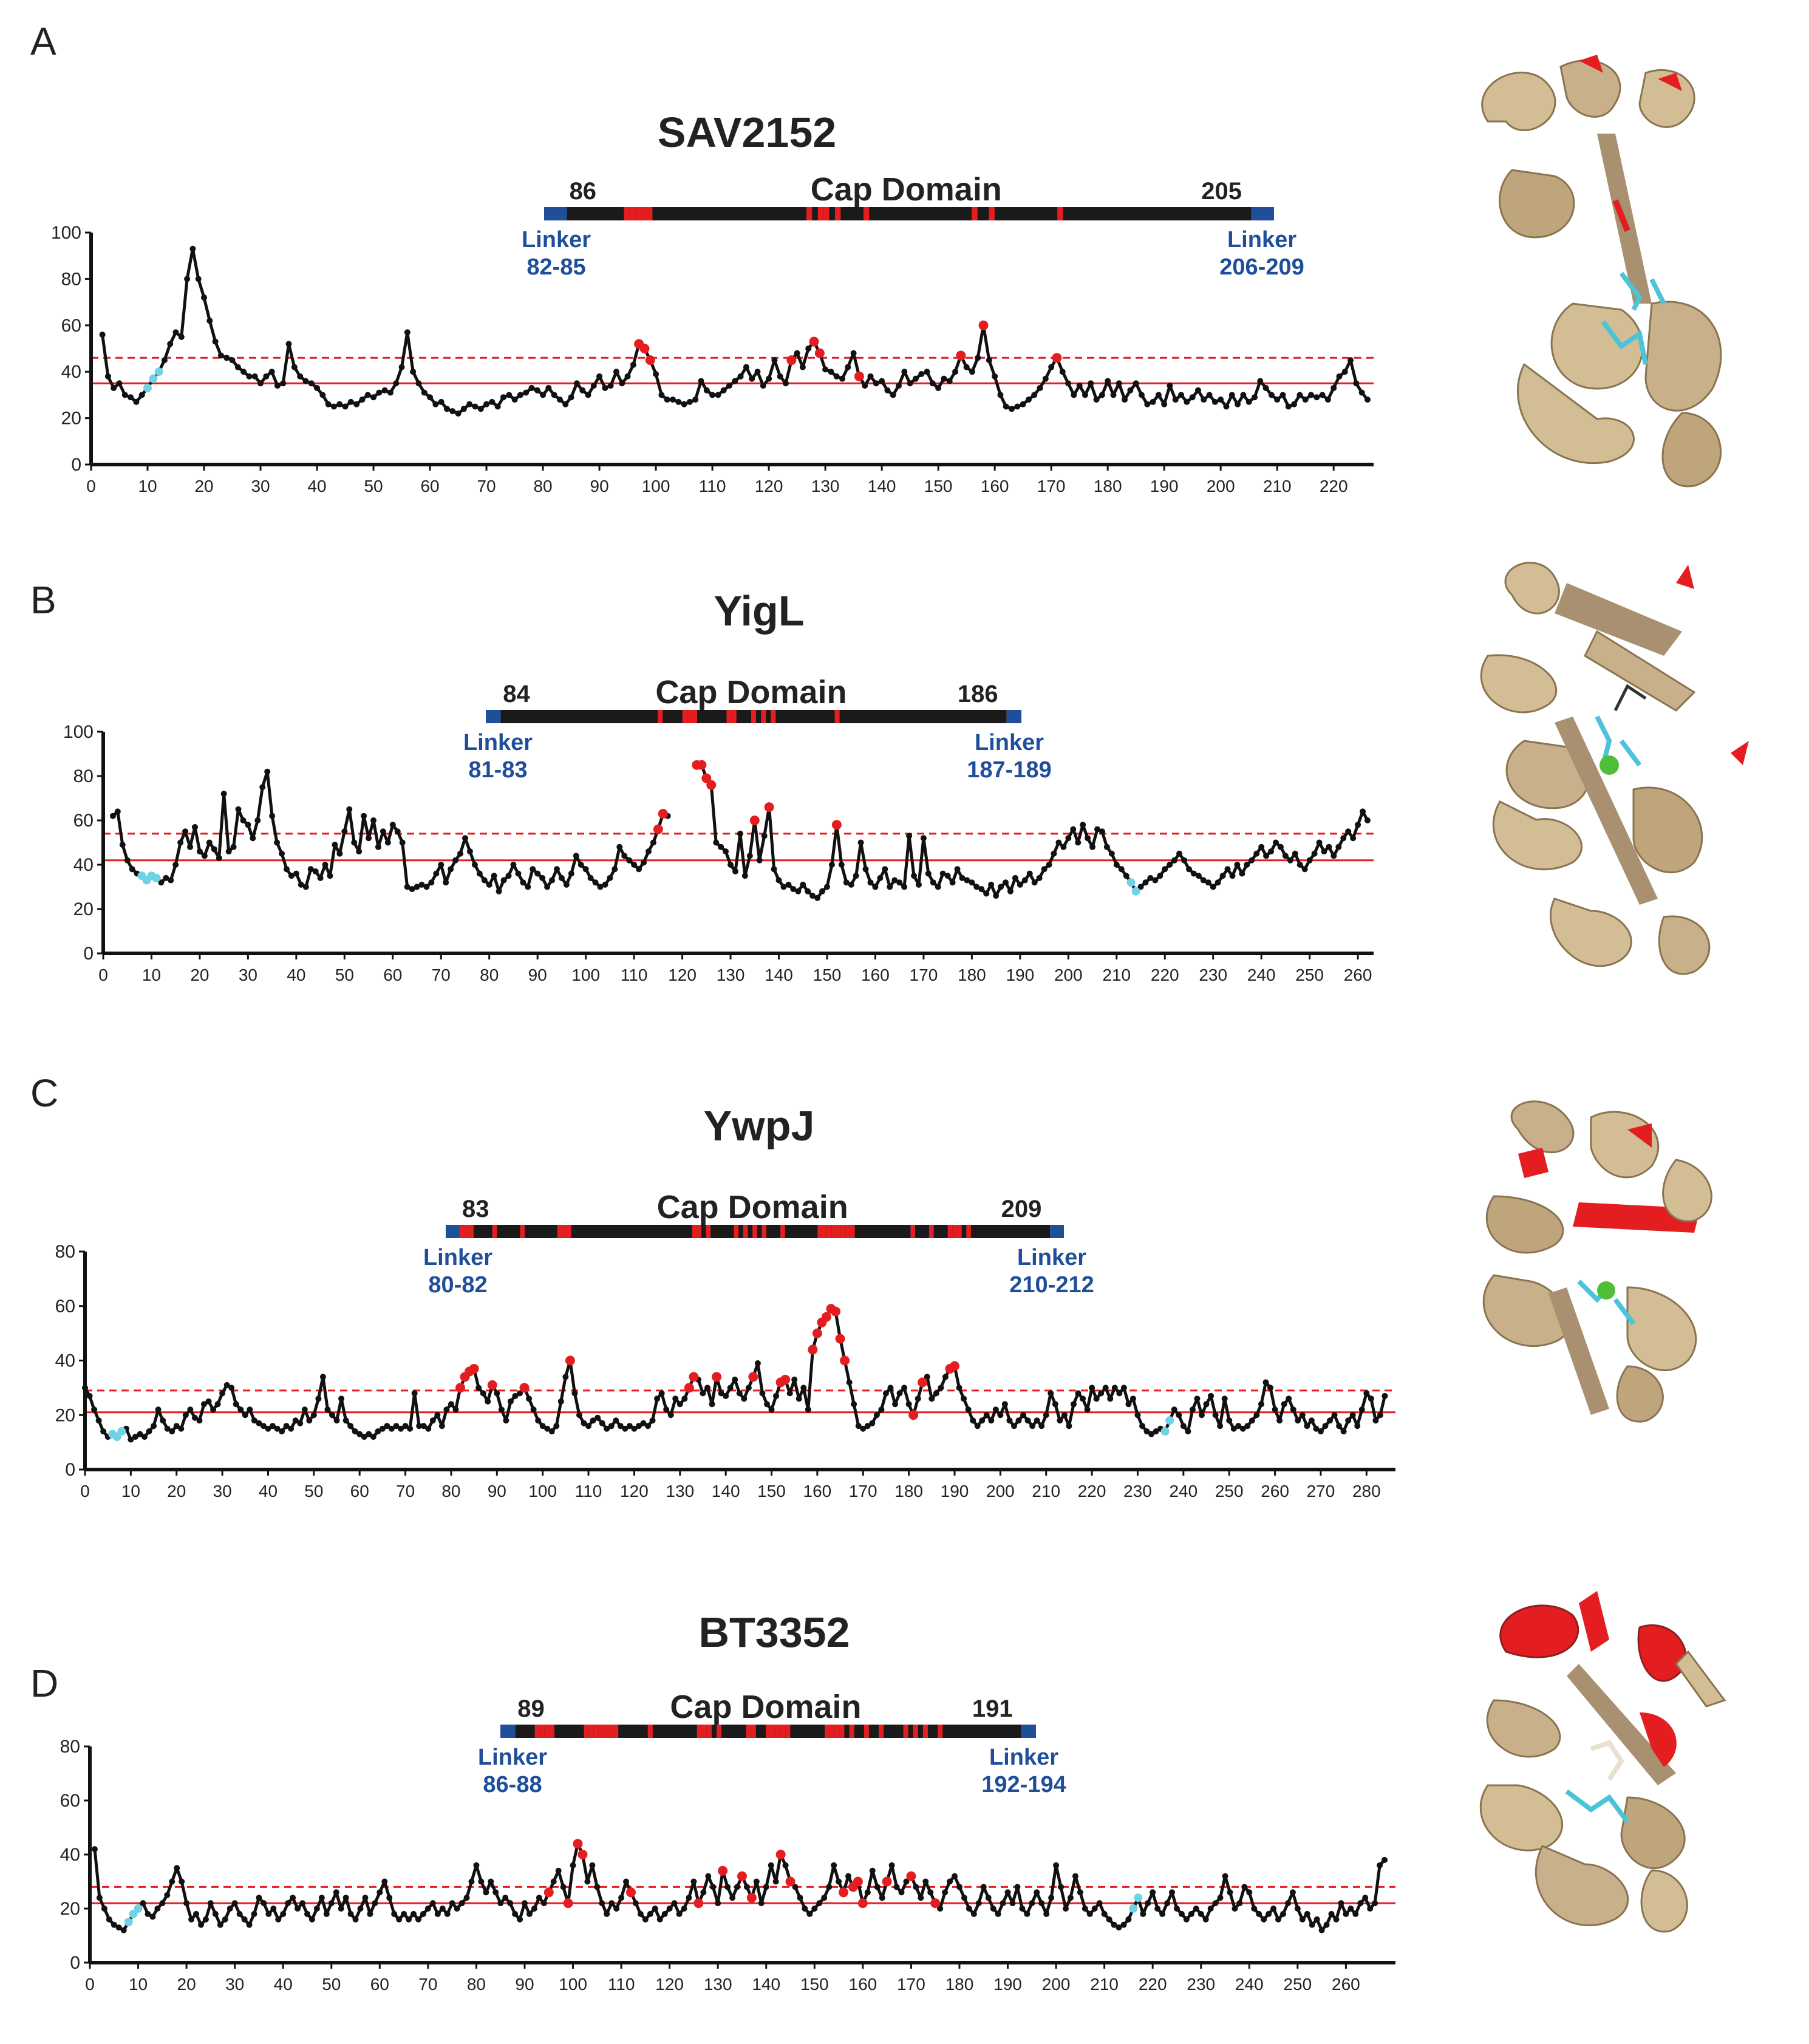 Image resolution: width=1809 pixels, height=2044 pixels. I want to click on x-tick-label: 250, so click(1229, 1491).